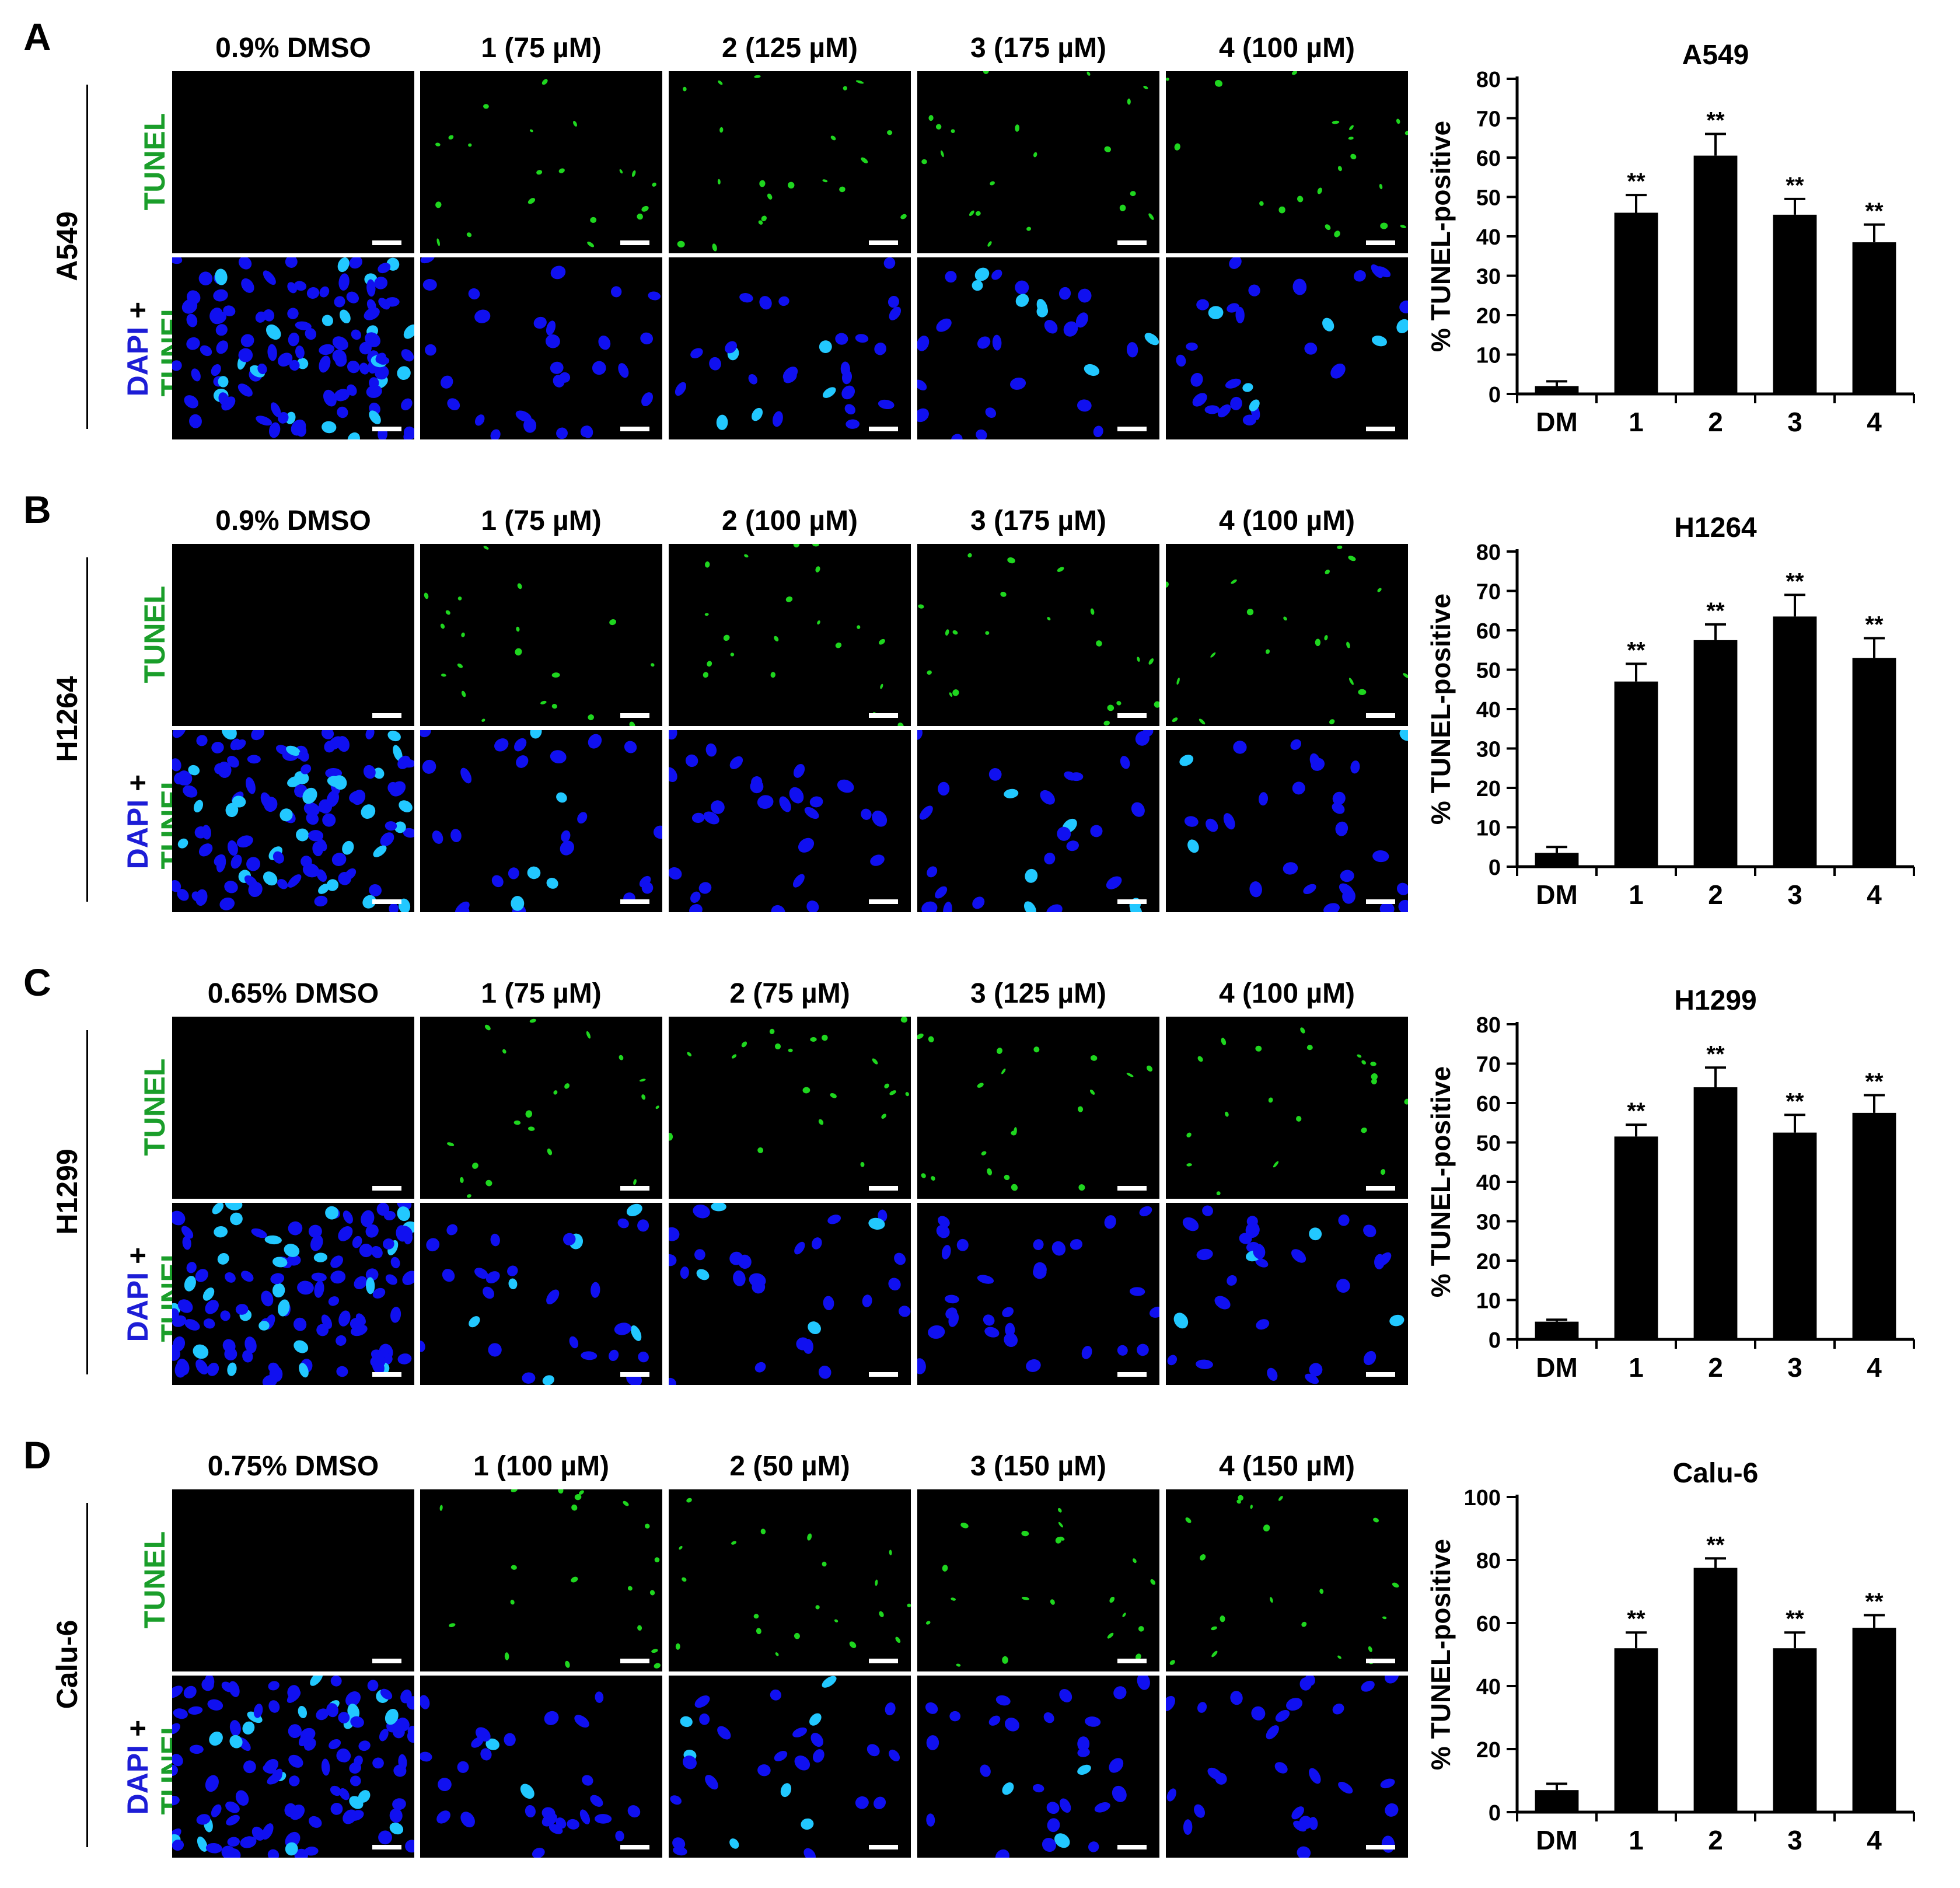 The height and width of the screenshot is (1888, 1960). What do you see at coordinates (37, 982) in the screenshot?
I see `panel-letter: C` at bounding box center [37, 982].